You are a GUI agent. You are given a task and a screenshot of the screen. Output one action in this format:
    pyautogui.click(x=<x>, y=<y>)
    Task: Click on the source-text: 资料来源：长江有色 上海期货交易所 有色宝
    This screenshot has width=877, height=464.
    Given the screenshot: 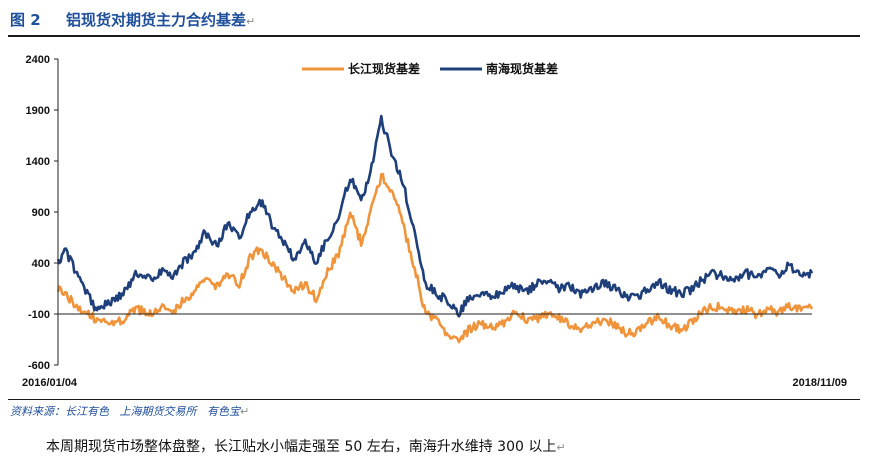 What is the action you would take?
    pyautogui.click(x=125, y=411)
    